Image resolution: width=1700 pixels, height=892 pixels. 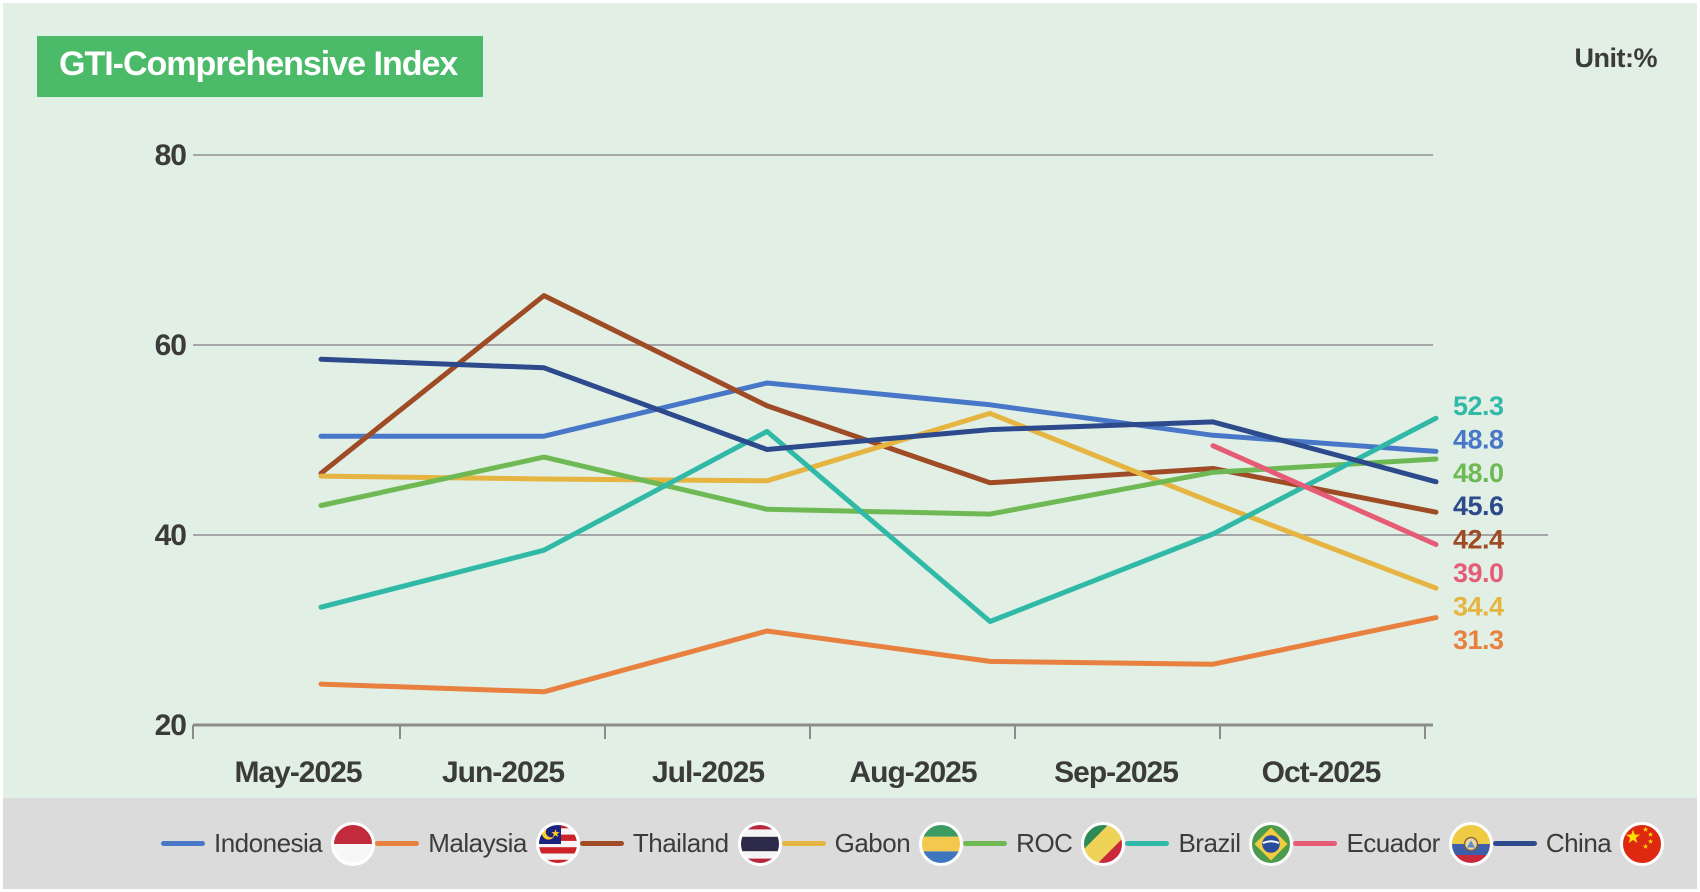 I want to click on legend-label: Indonesia, so click(x=268, y=843).